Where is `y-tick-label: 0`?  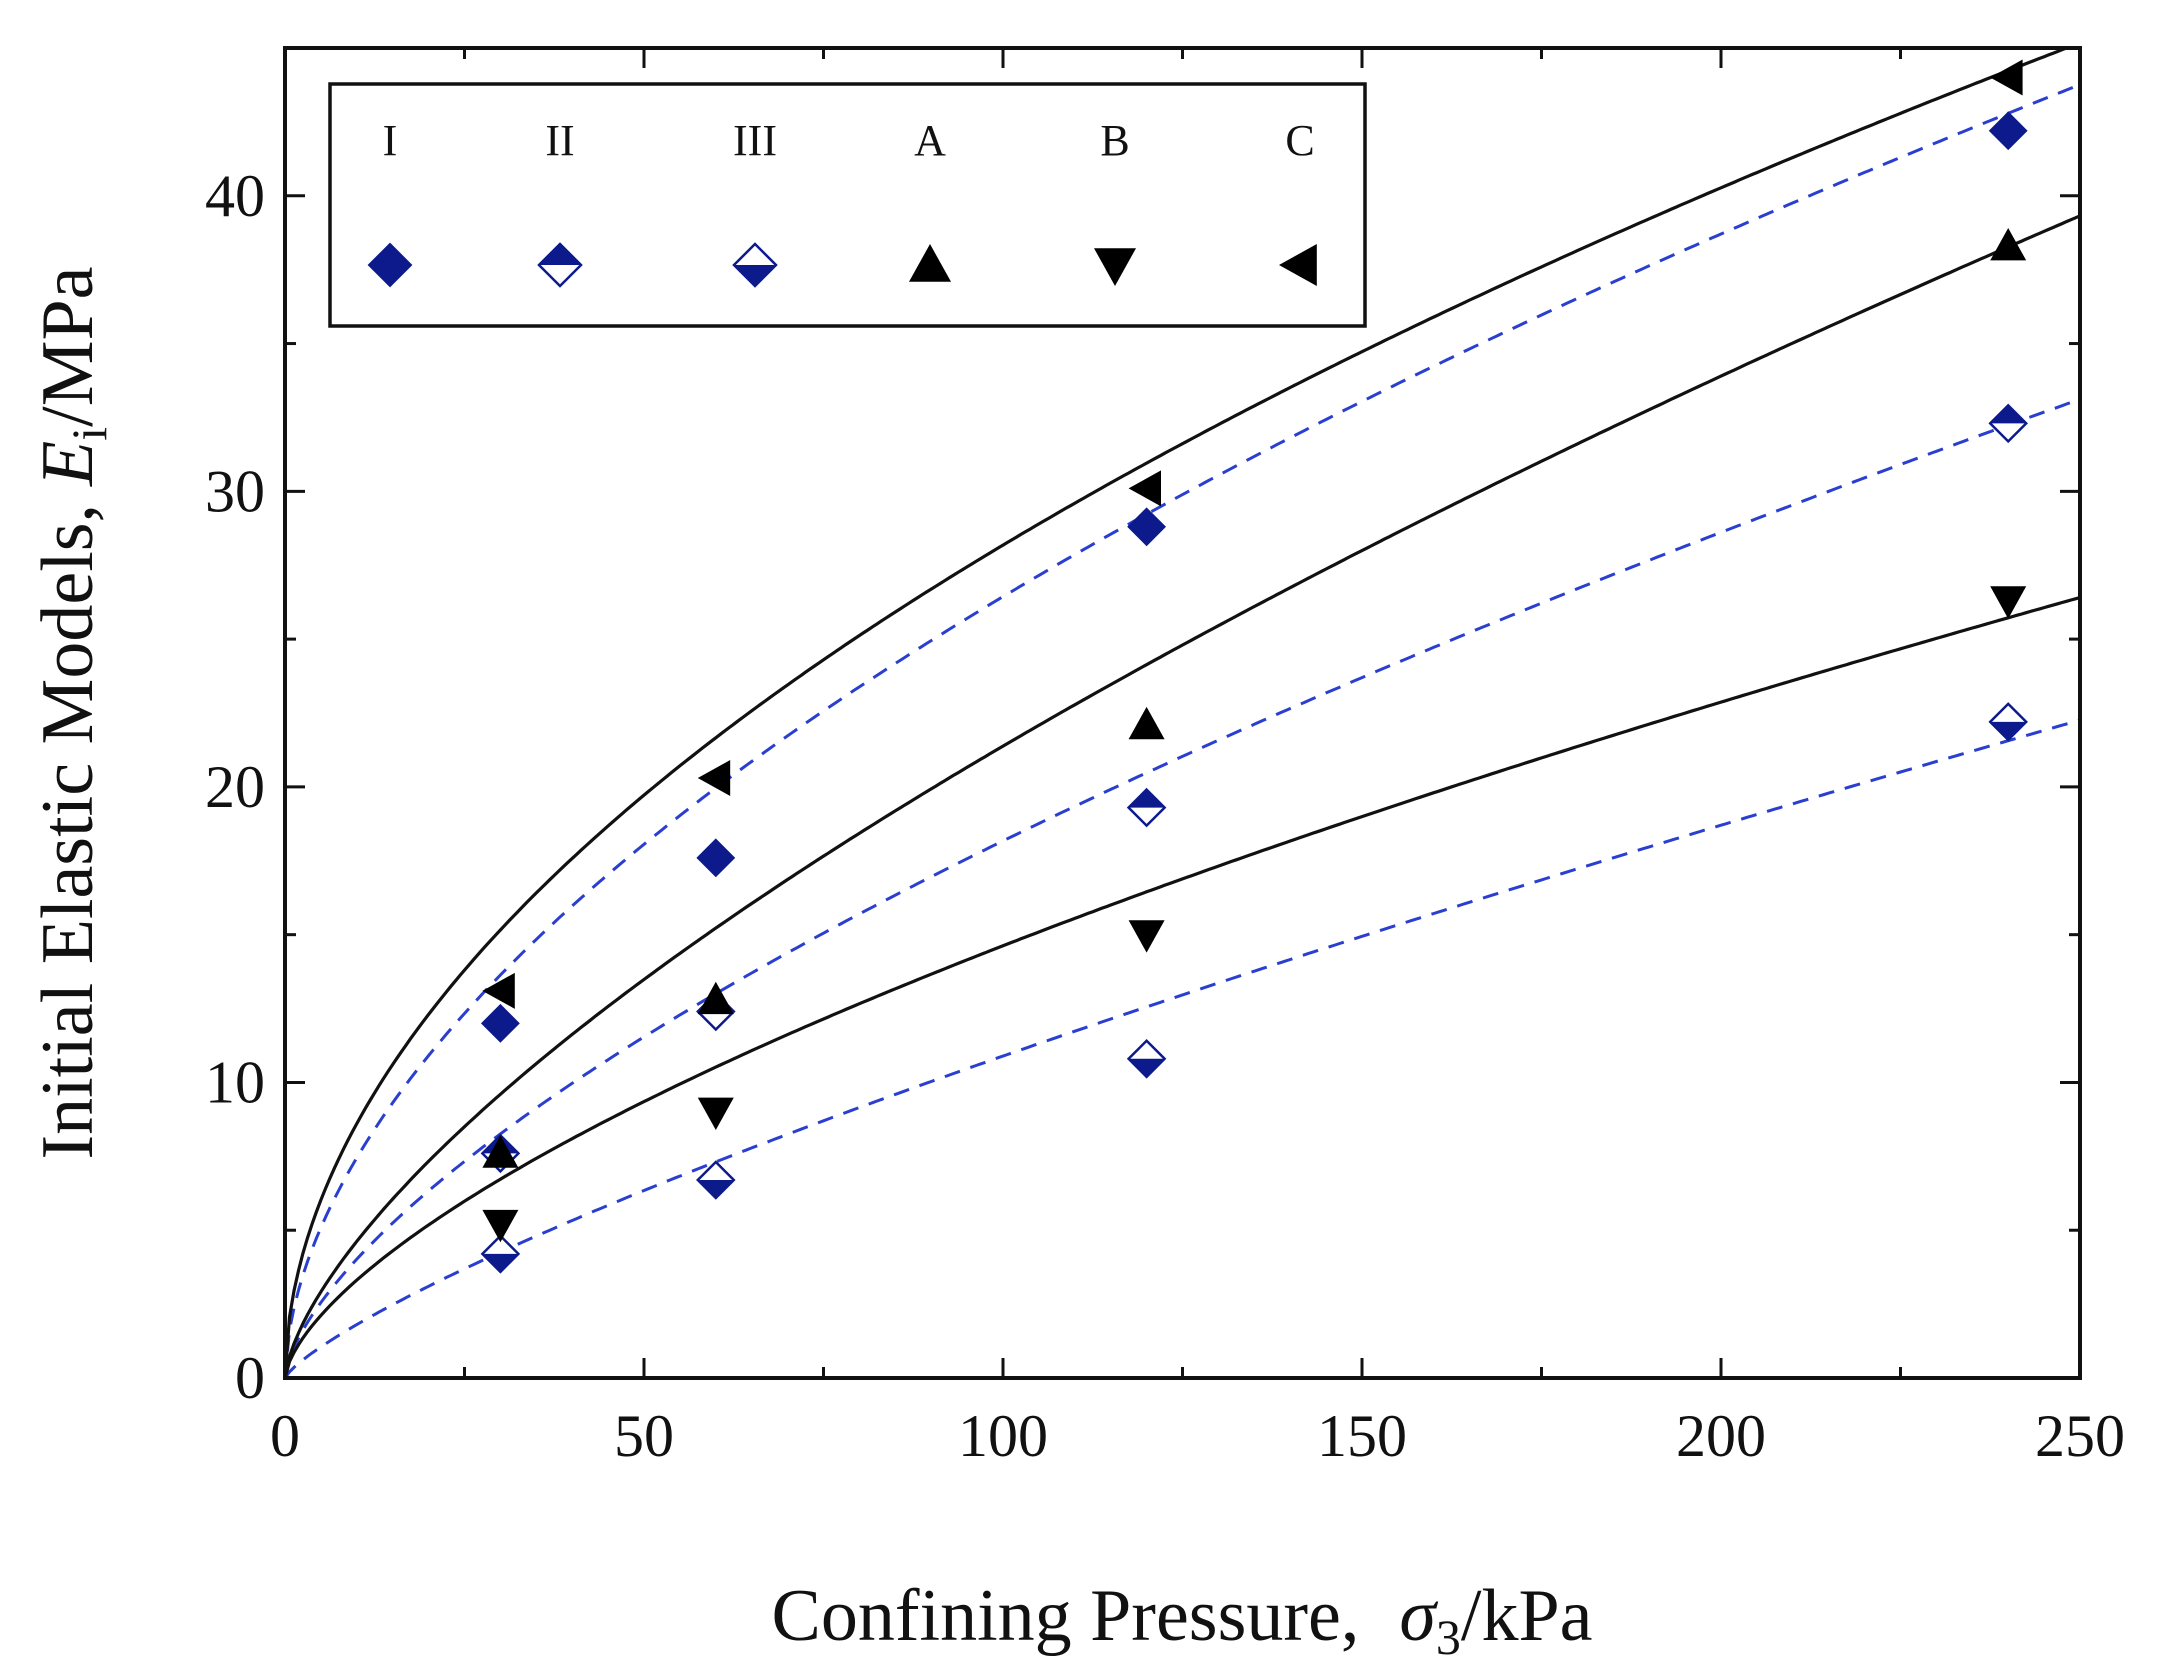 y-tick-label: 0 is located at coordinates (250, 1378).